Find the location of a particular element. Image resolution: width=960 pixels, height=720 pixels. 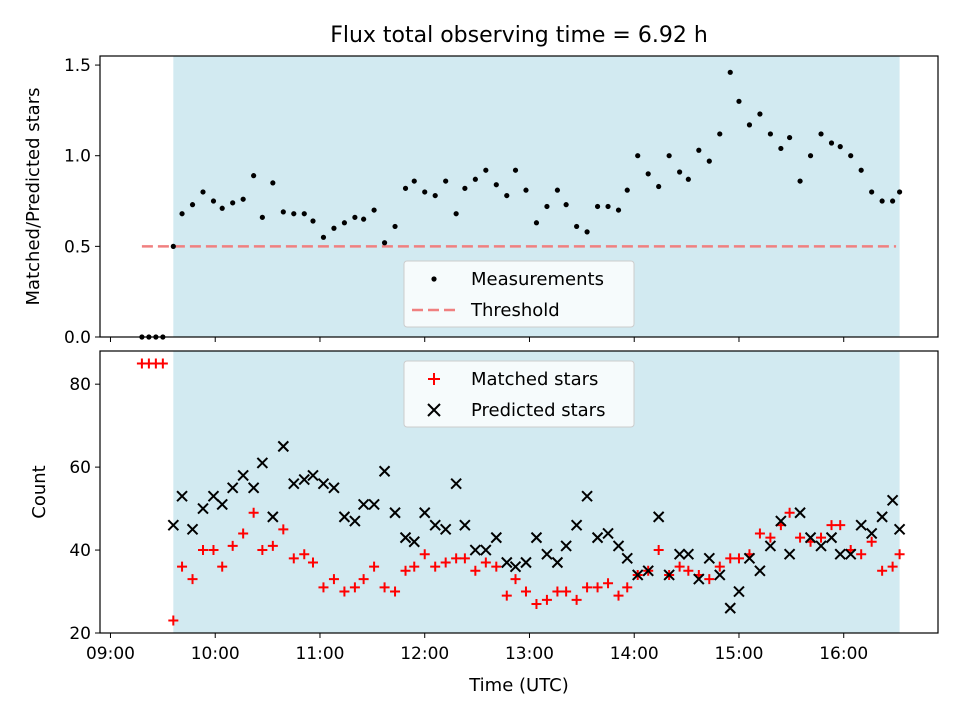

y-axis-label: Matched/Predicted stars is located at coordinates (33, 197).